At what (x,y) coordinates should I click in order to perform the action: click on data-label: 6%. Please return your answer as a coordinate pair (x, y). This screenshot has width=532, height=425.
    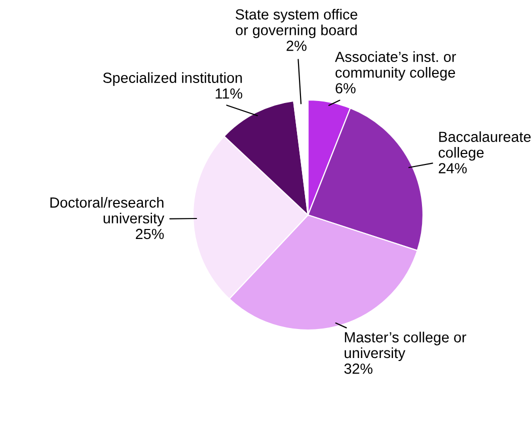
    Looking at the image, I should click on (346, 88).